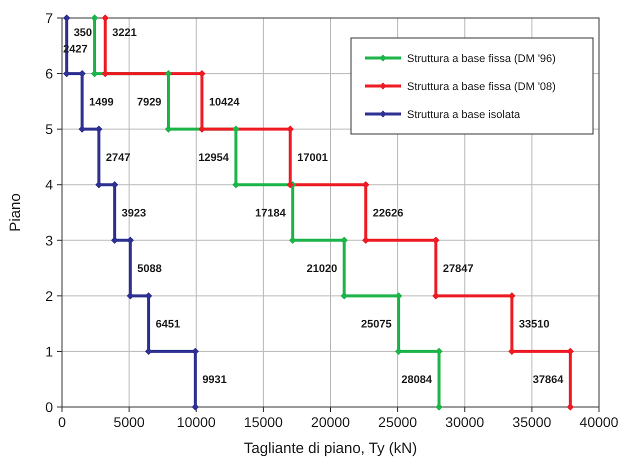 This screenshot has width=627, height=469. Describe the element at coordinates (224, 102) in the screenshot. I see `annotation: 10424` at that location.